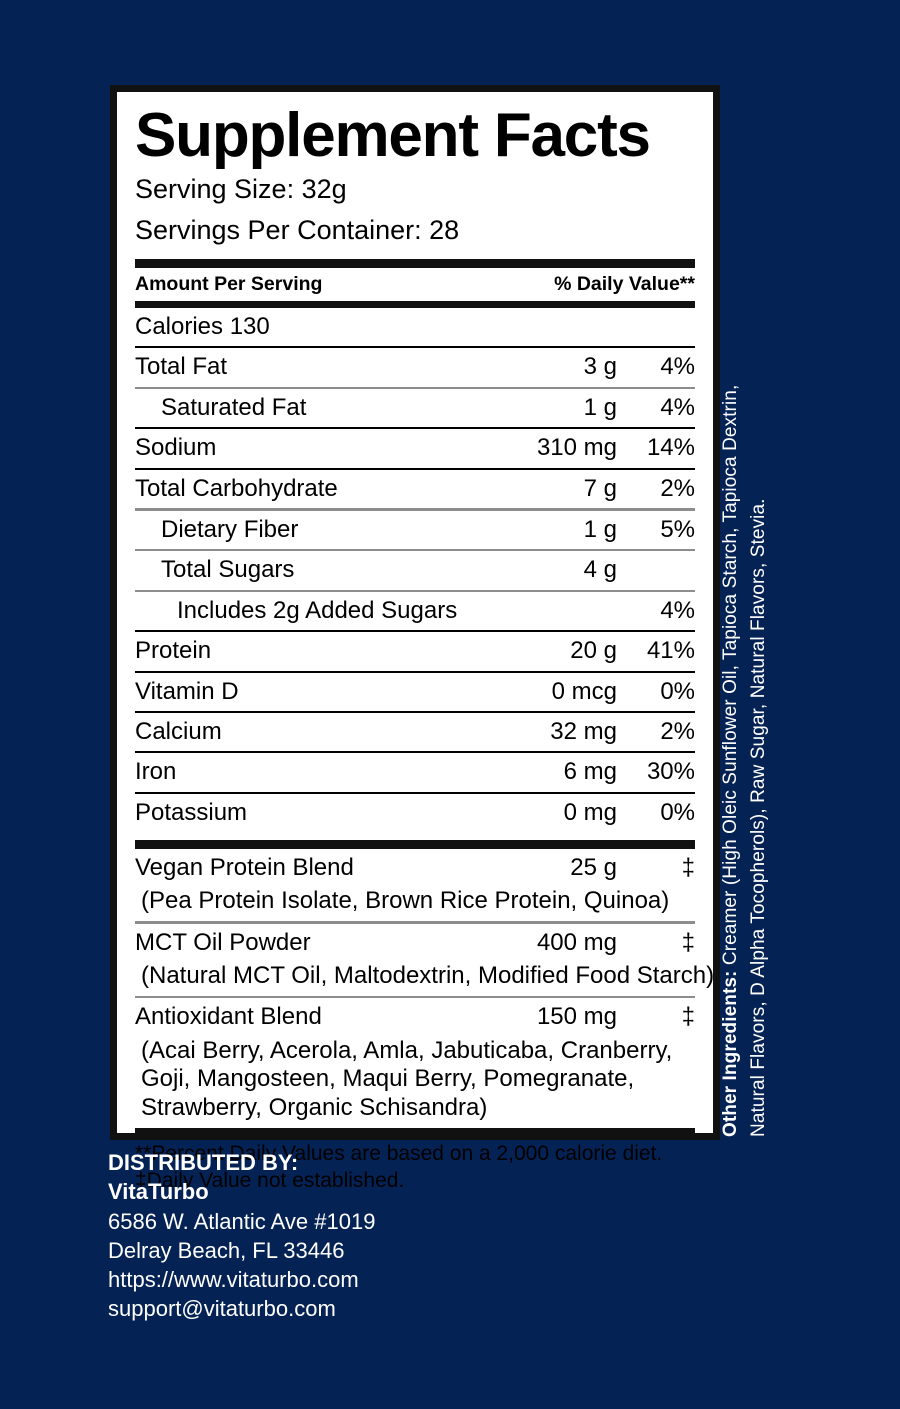 The image size is (900, 1409). I want to click on nutrient-amount: 4 g, so click(600, 570).